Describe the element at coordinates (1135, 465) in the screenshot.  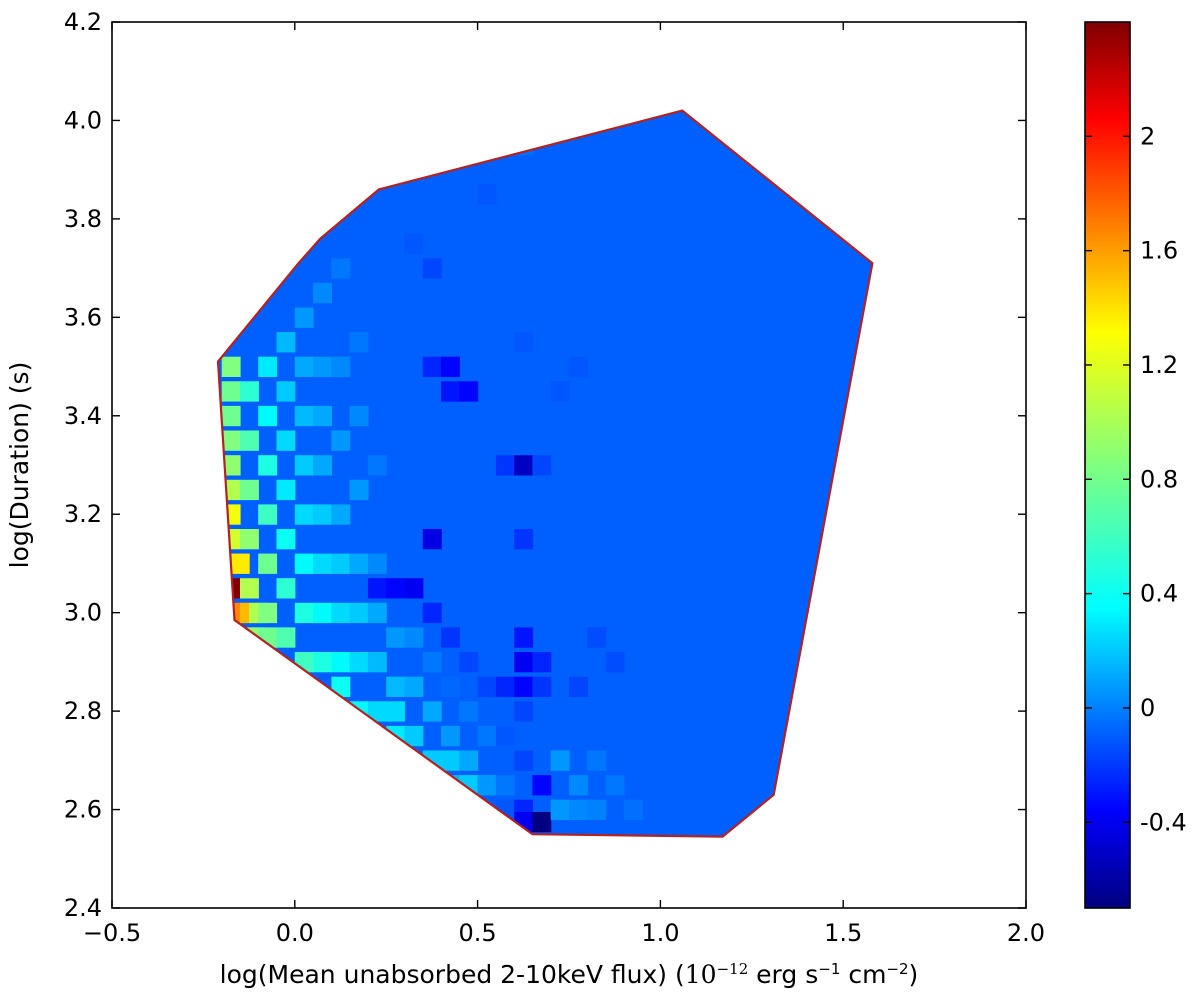
I see `colorbar: -0.4 0 0.4 0.8 1.2 1.6 2` at that location.